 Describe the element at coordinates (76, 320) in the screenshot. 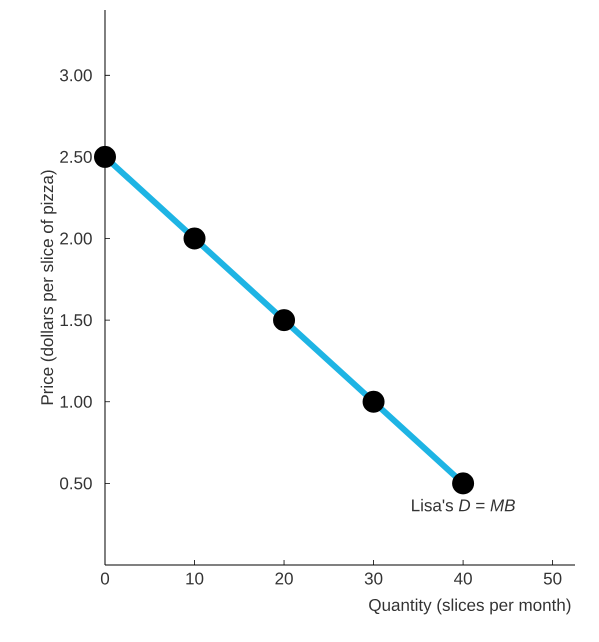

I see `y-tick-label: 1.50` at that location.